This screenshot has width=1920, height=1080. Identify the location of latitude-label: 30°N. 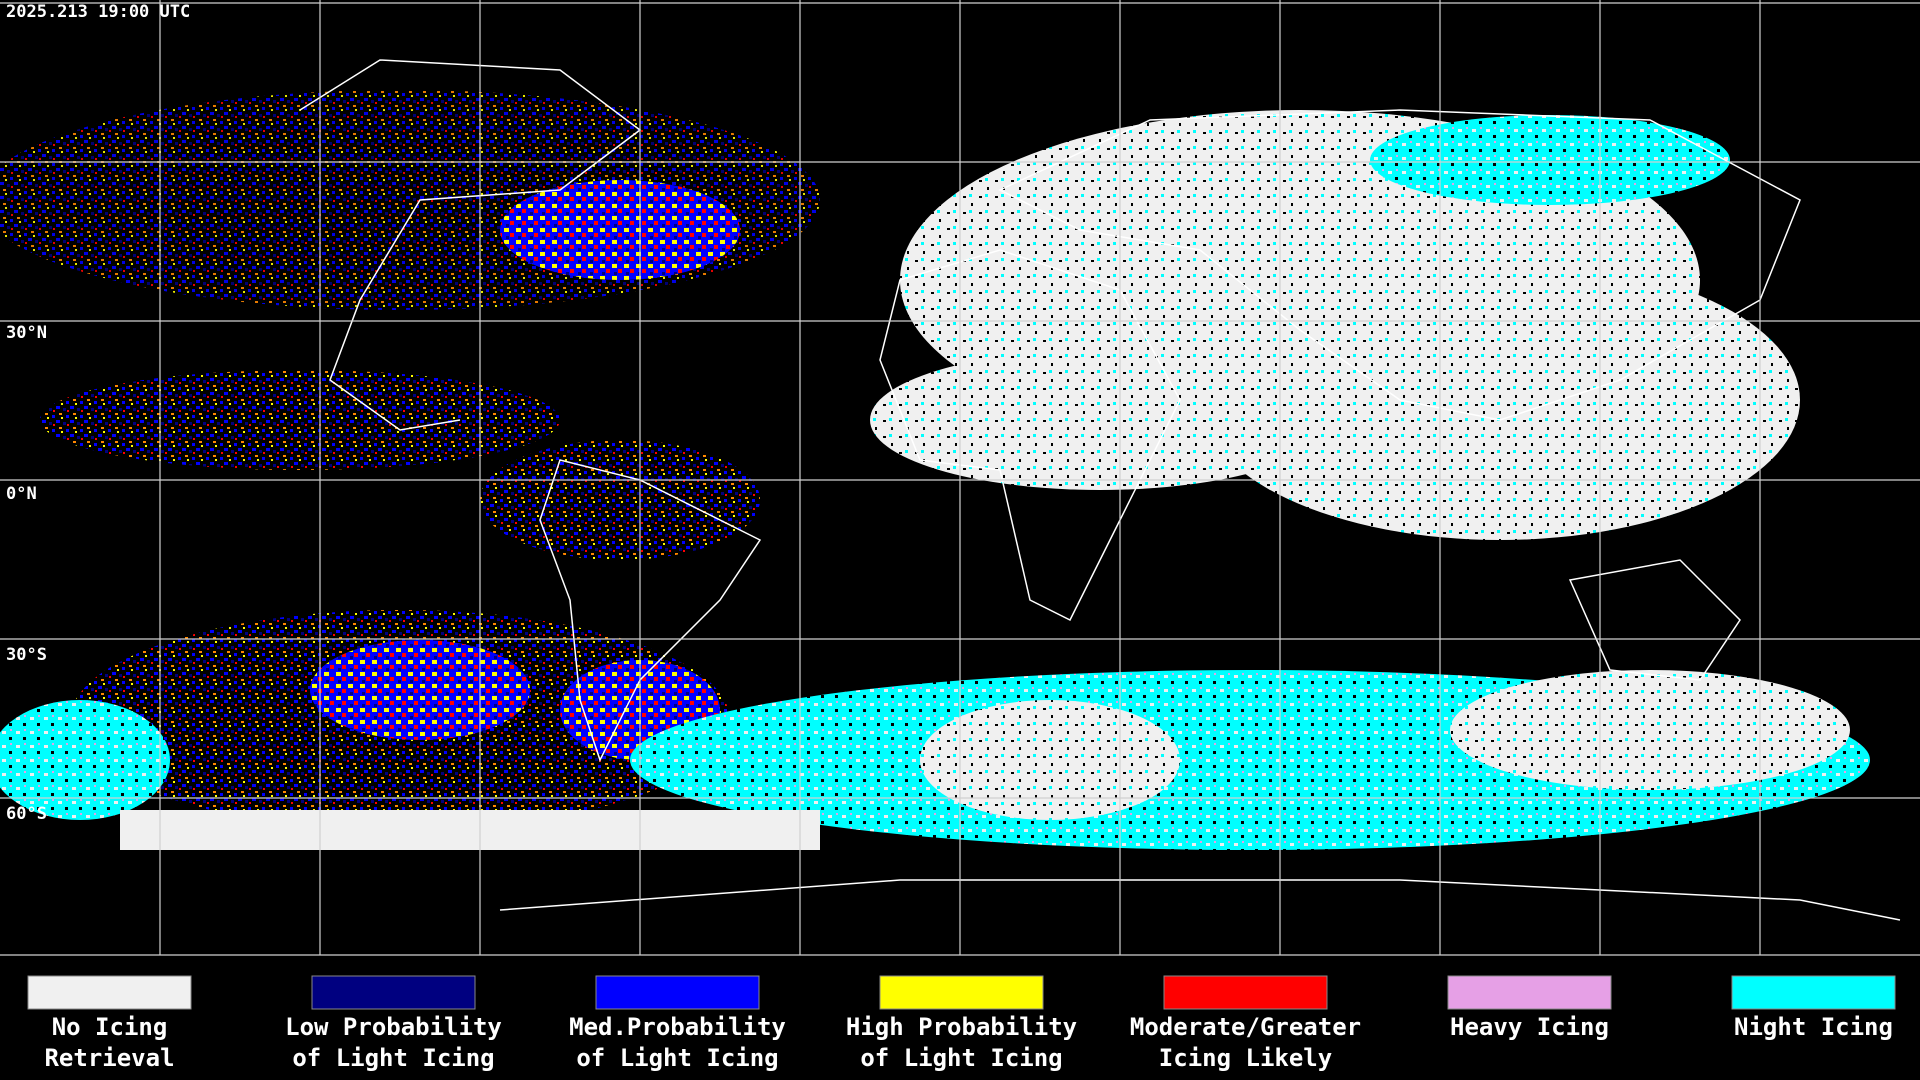
(26, 333).